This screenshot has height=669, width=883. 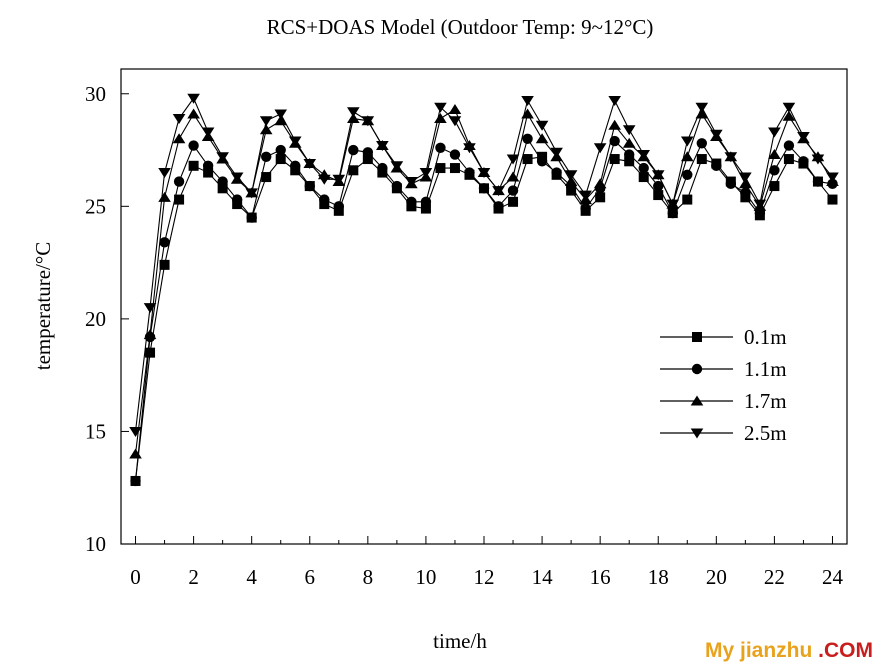 What do you see at coordinates (776, 650) in the screenshot?
I see `watermark-part2: jianzhu` at bounding box center [776, 650].